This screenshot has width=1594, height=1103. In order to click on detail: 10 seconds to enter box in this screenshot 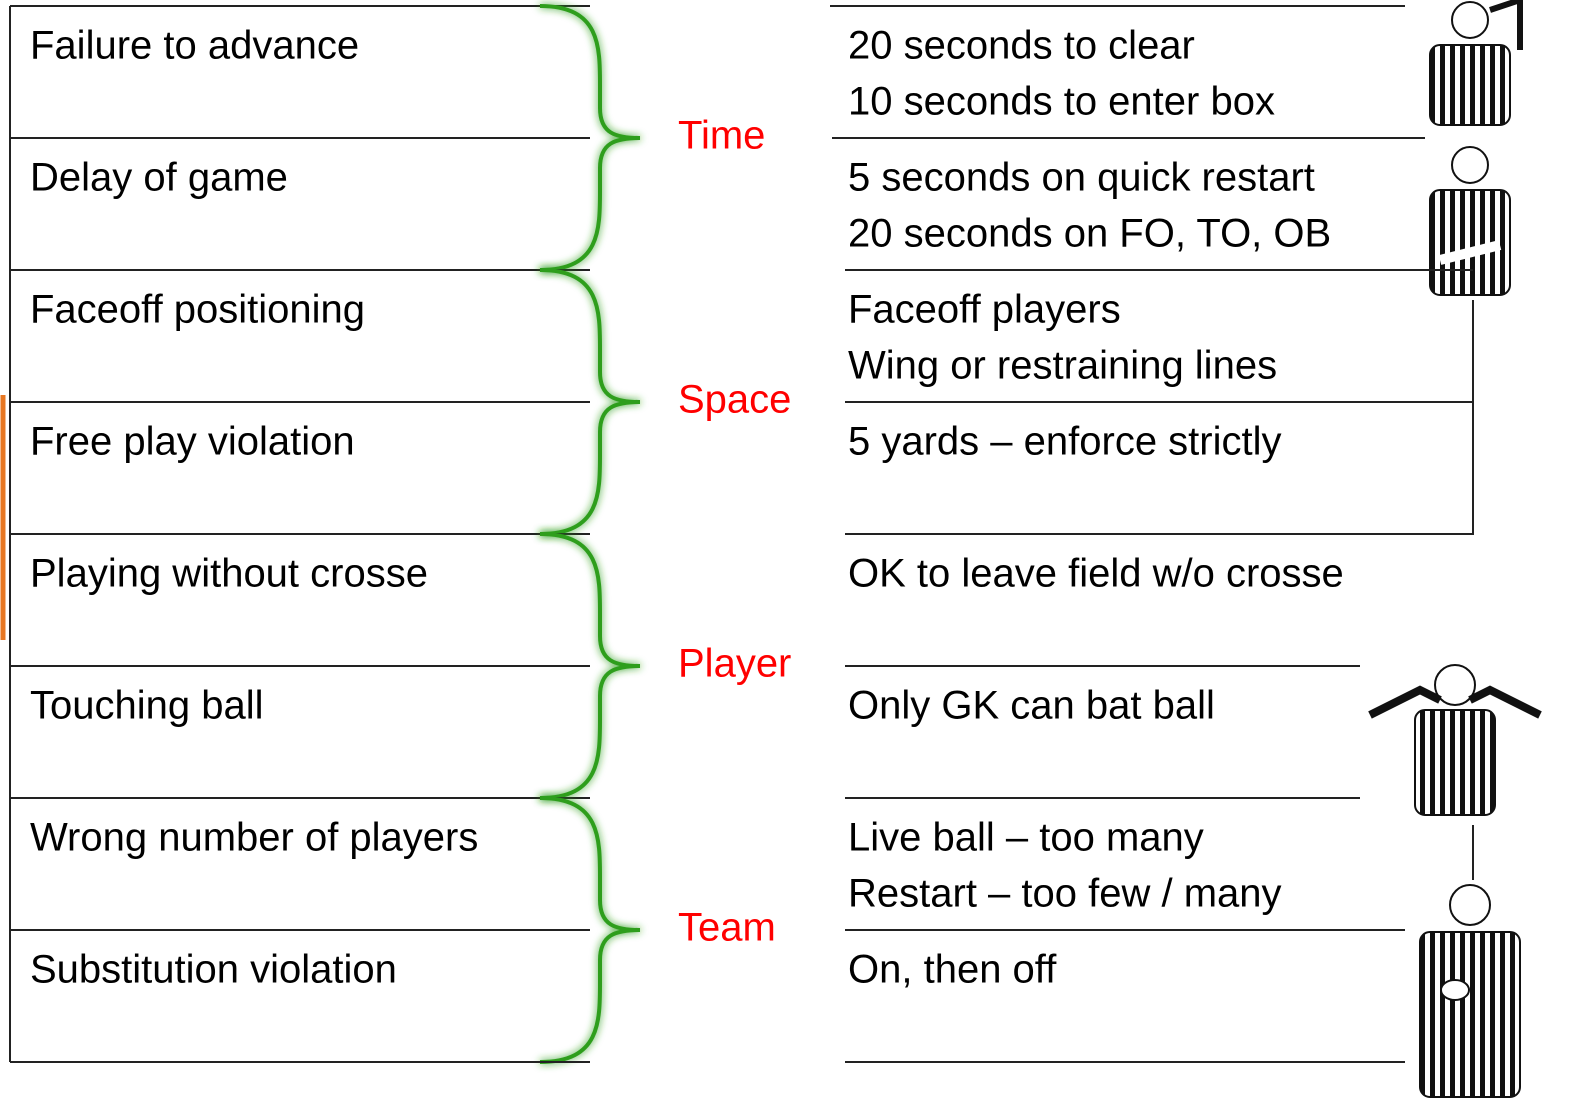, I will do `click(1061, 102)`.